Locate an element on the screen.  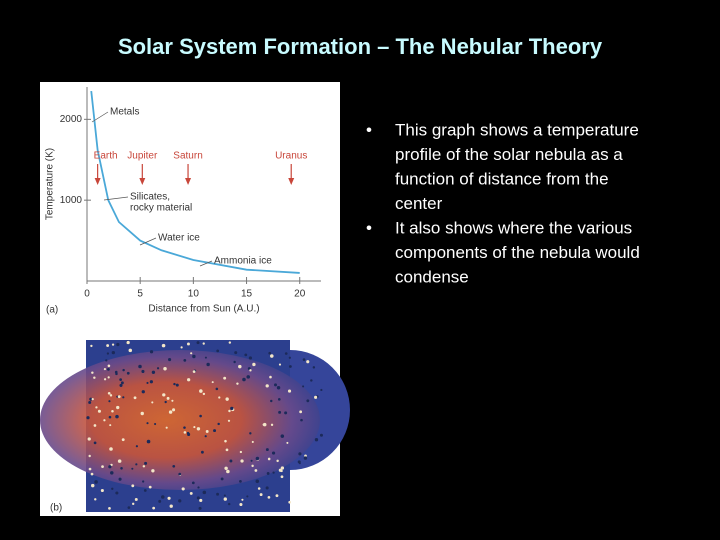
bullet-text: condense is located at coordinates (432, 276).